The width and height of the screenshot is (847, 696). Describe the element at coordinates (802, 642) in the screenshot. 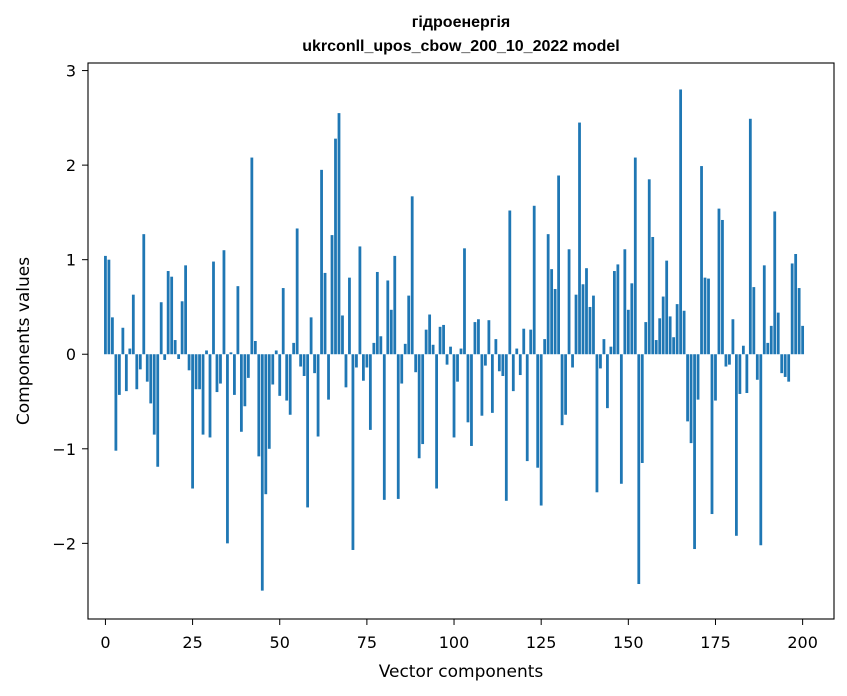

I see `x-tick-label: 200` at that location.